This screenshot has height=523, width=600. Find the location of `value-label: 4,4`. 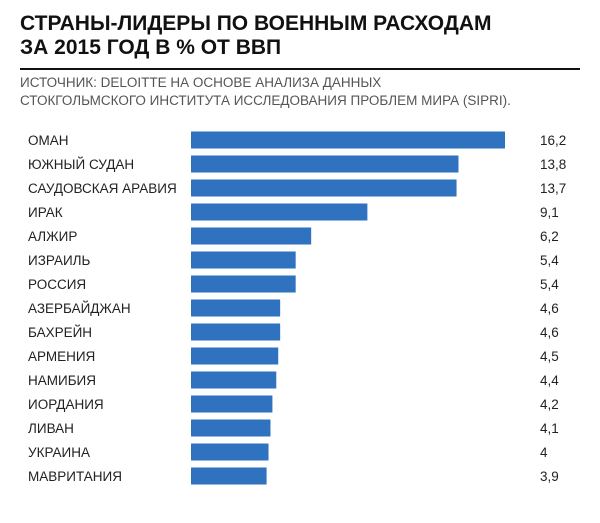

value-label: 4,4 is located at coordinates (549, 380).